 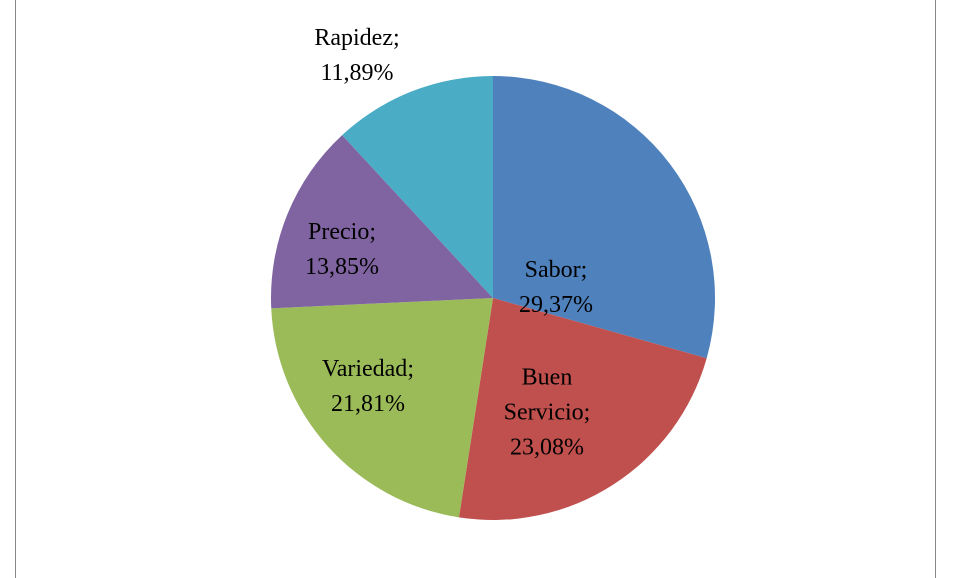 What do you see at coordinates (339, 232) in the screenshot?
I see `category-name: Precio` at bounding box center [339, 232].